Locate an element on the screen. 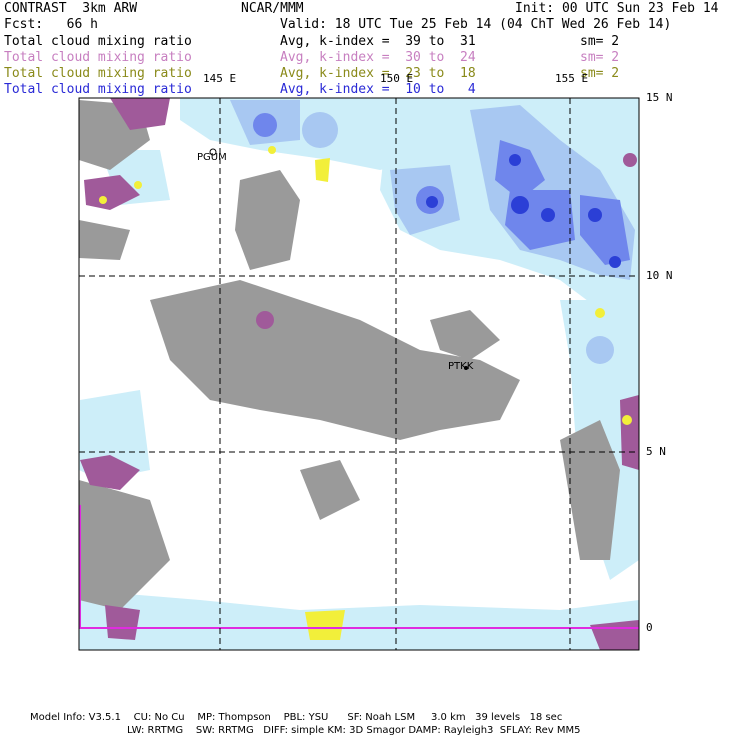 This screenshot has width=740, height=740. lat-label-10: 10 N is located at coordinates (659, 275).